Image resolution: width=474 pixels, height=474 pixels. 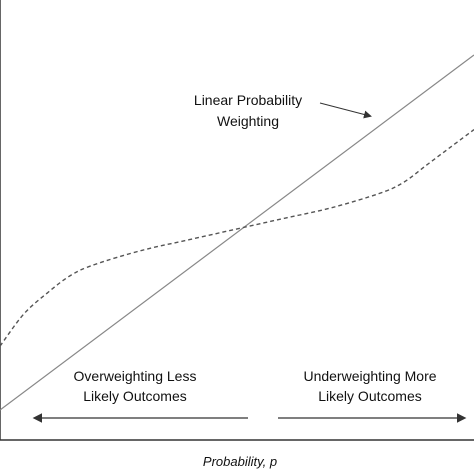 What do you see at coordinates (248, 121) in the screenshot?
I see `linear-label-line-2: Weighting` at bounding box center [248, 121].